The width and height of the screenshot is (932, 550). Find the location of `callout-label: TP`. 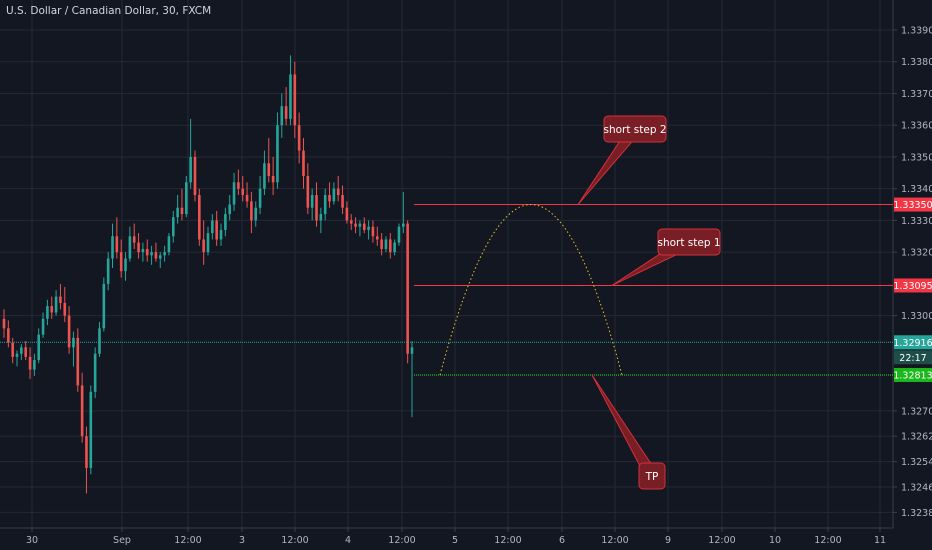

callout-label: TP is located at coordinates (652, 477).